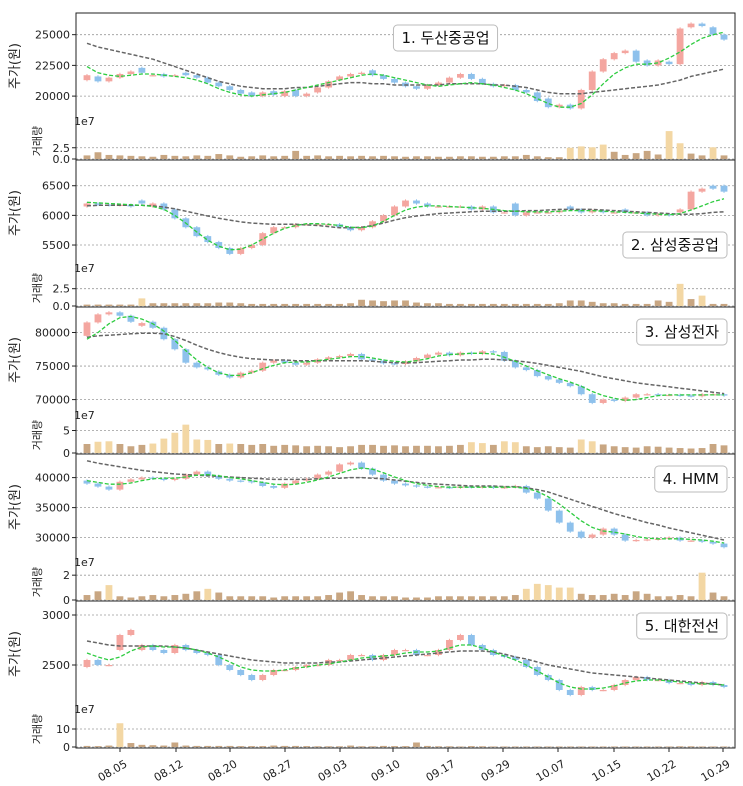  I want to click on volume-tick-label: 0, so click(66, 453).